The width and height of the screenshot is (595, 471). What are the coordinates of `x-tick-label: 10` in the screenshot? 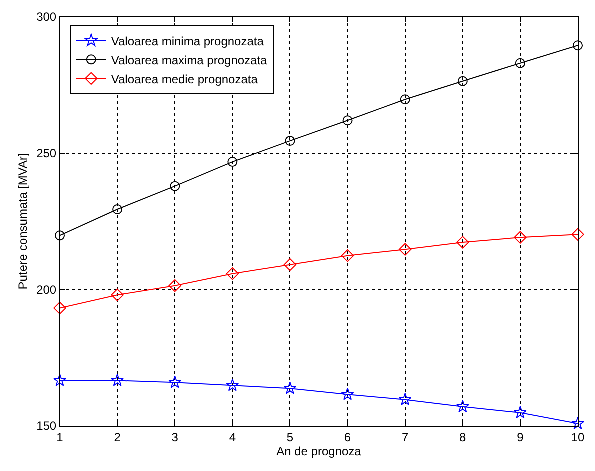 It's located at (578, 437).